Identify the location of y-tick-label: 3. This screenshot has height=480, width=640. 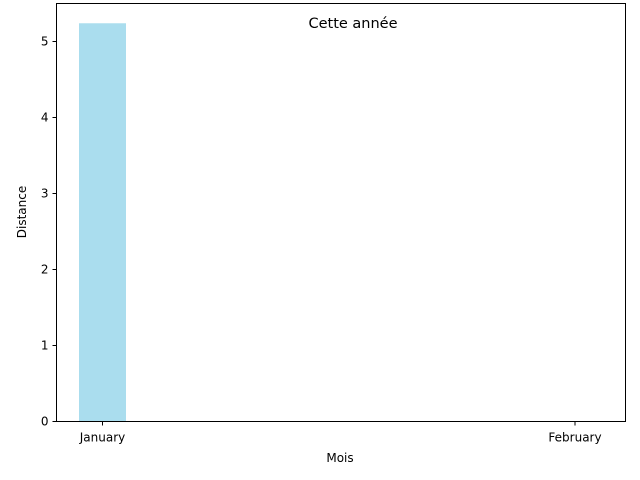
(45, 194).